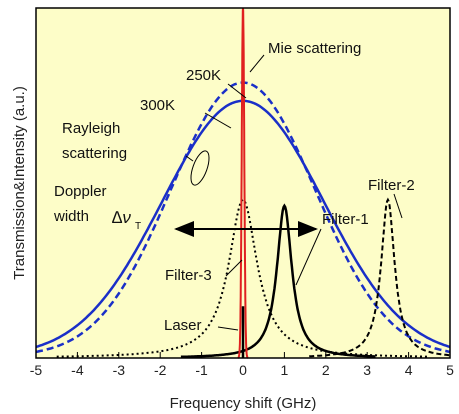 This screenshot has height=414, width=459. I want to click on leader-300k, so click(218, 120).